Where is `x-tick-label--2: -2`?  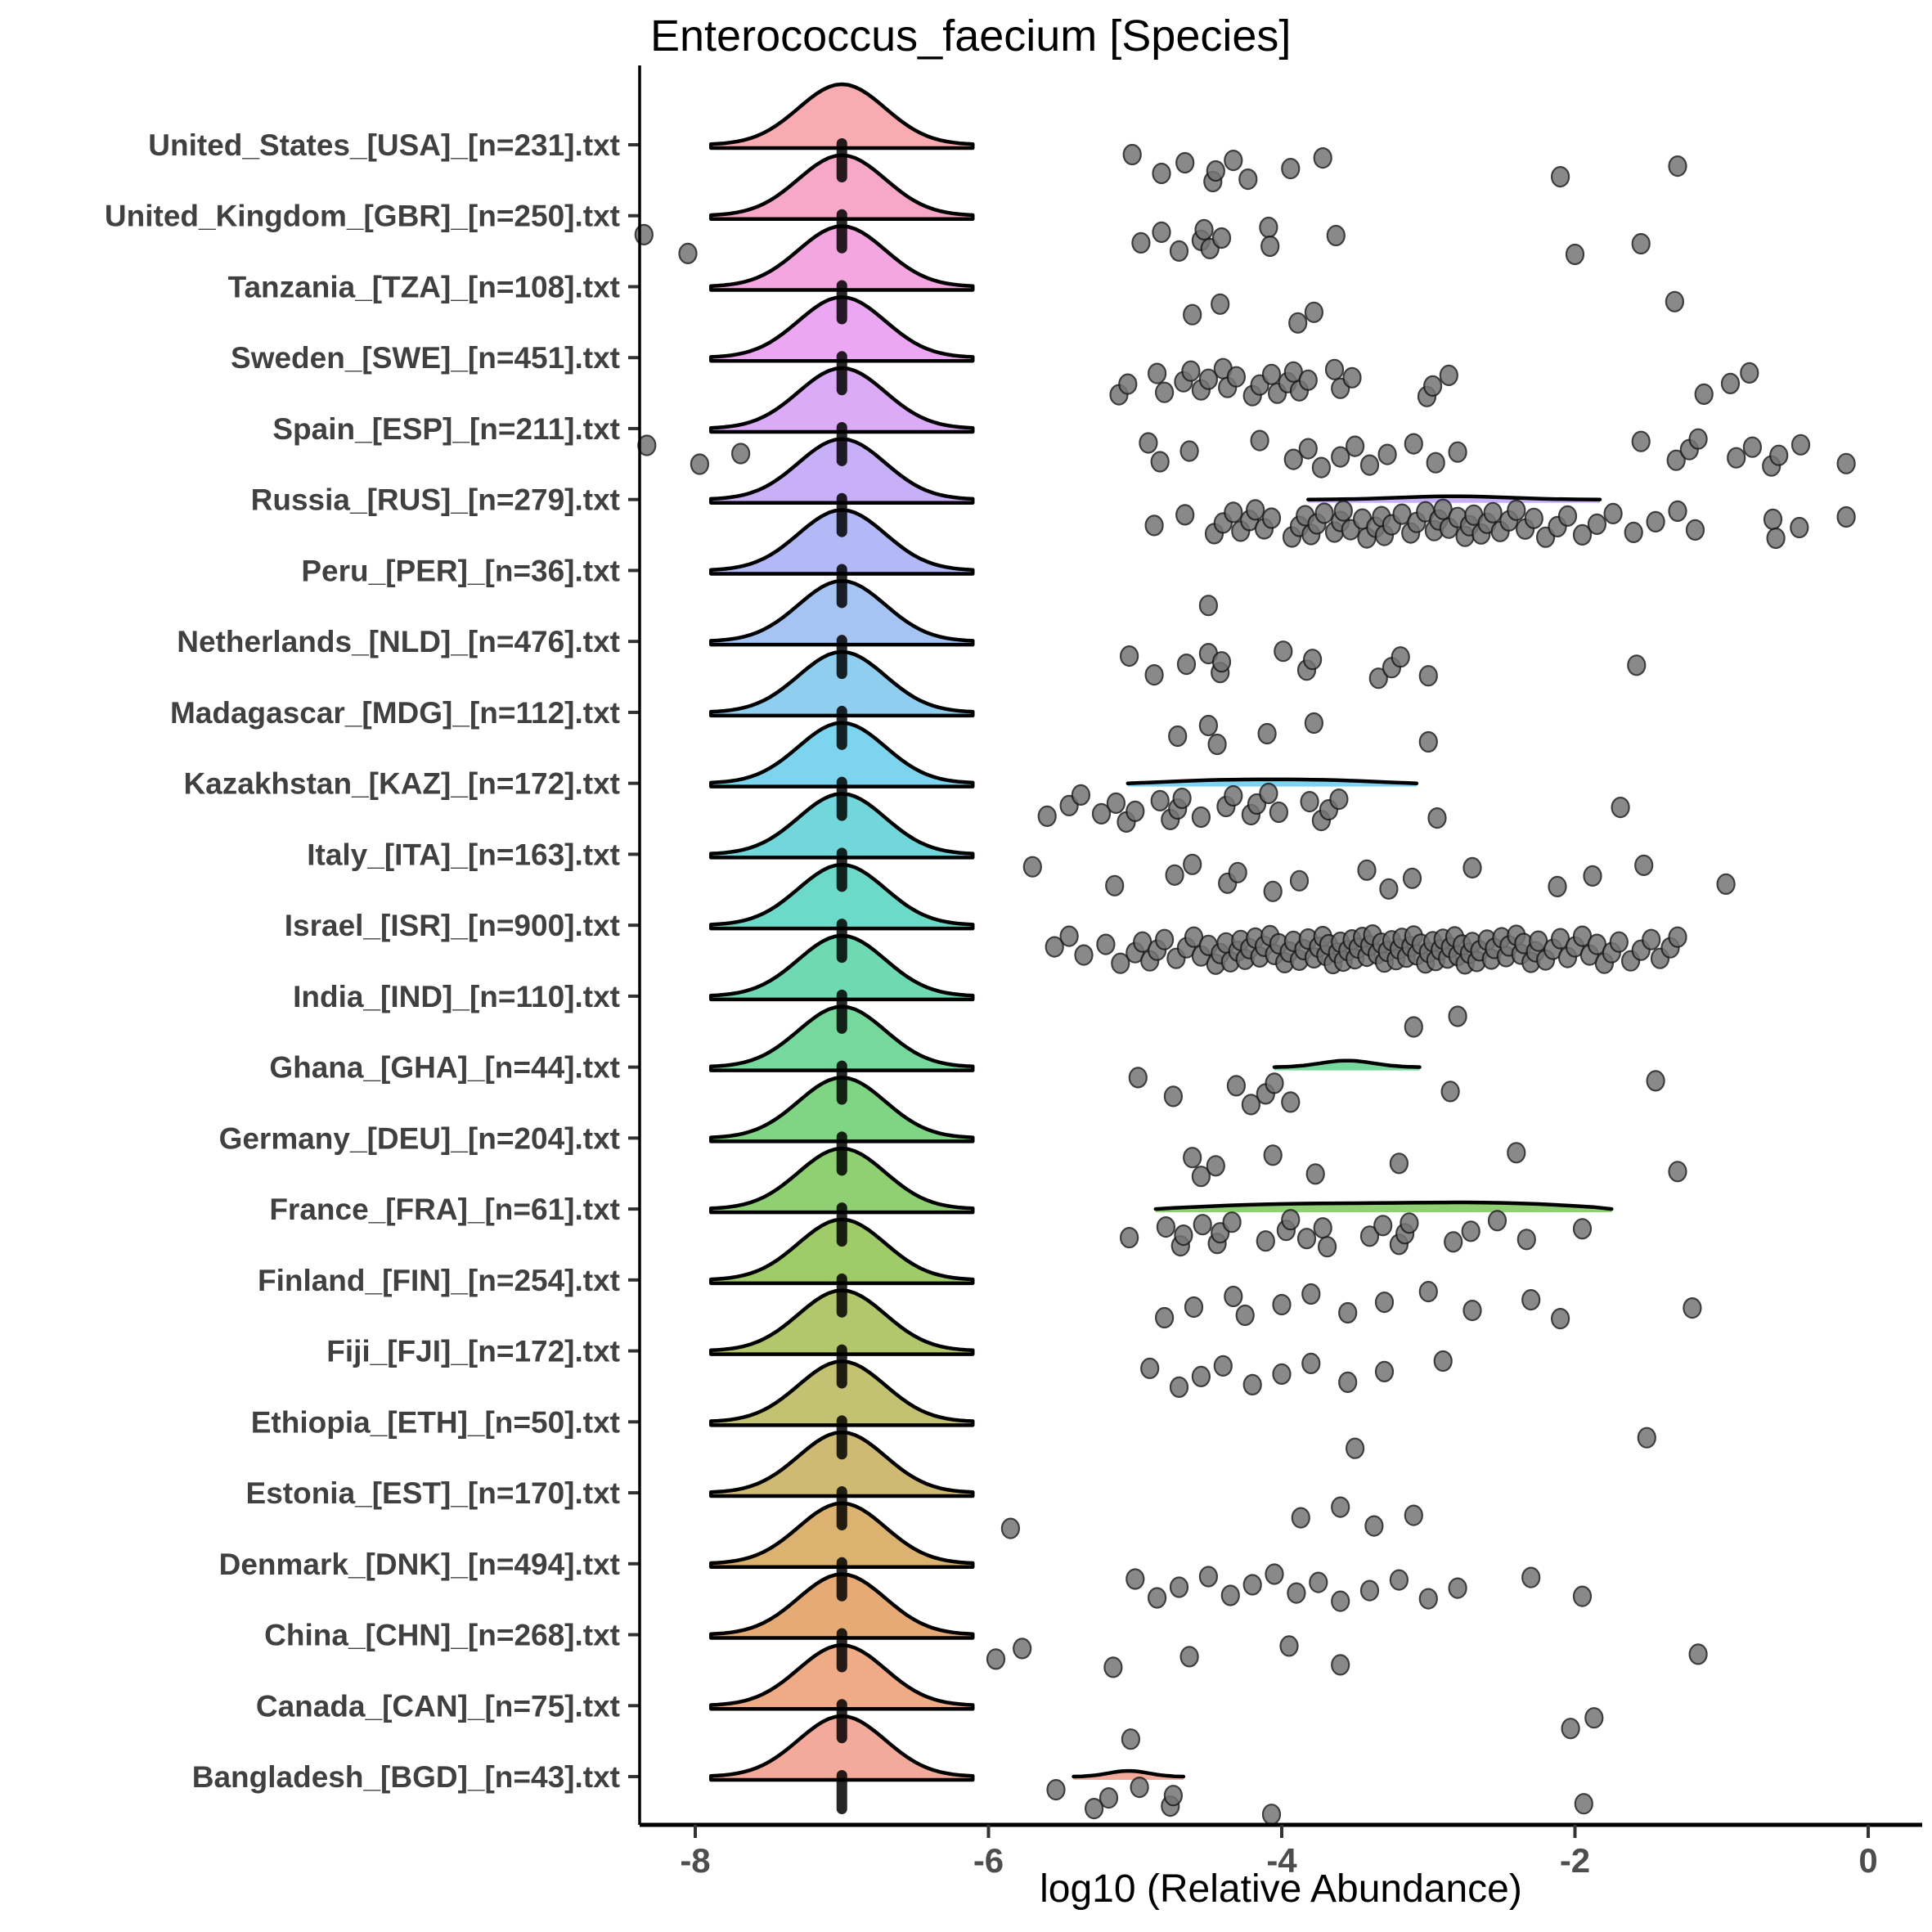
x-tick-label--2: -2 is located at coordinates (1575, 1861).